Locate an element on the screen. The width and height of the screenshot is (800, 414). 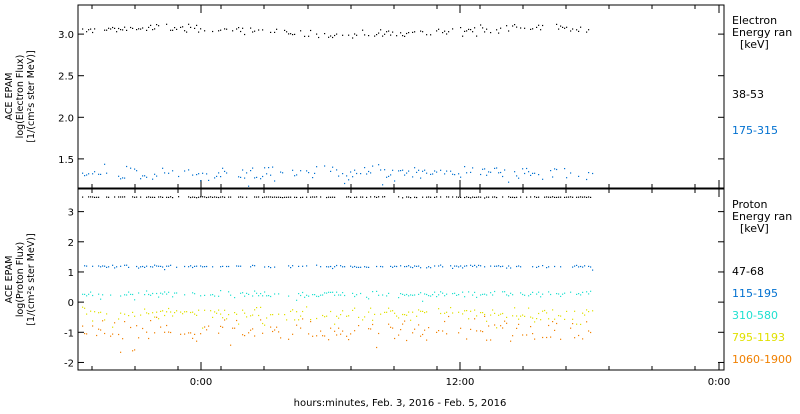
y-tick-label: 0 is located at coordinates (71, 303).